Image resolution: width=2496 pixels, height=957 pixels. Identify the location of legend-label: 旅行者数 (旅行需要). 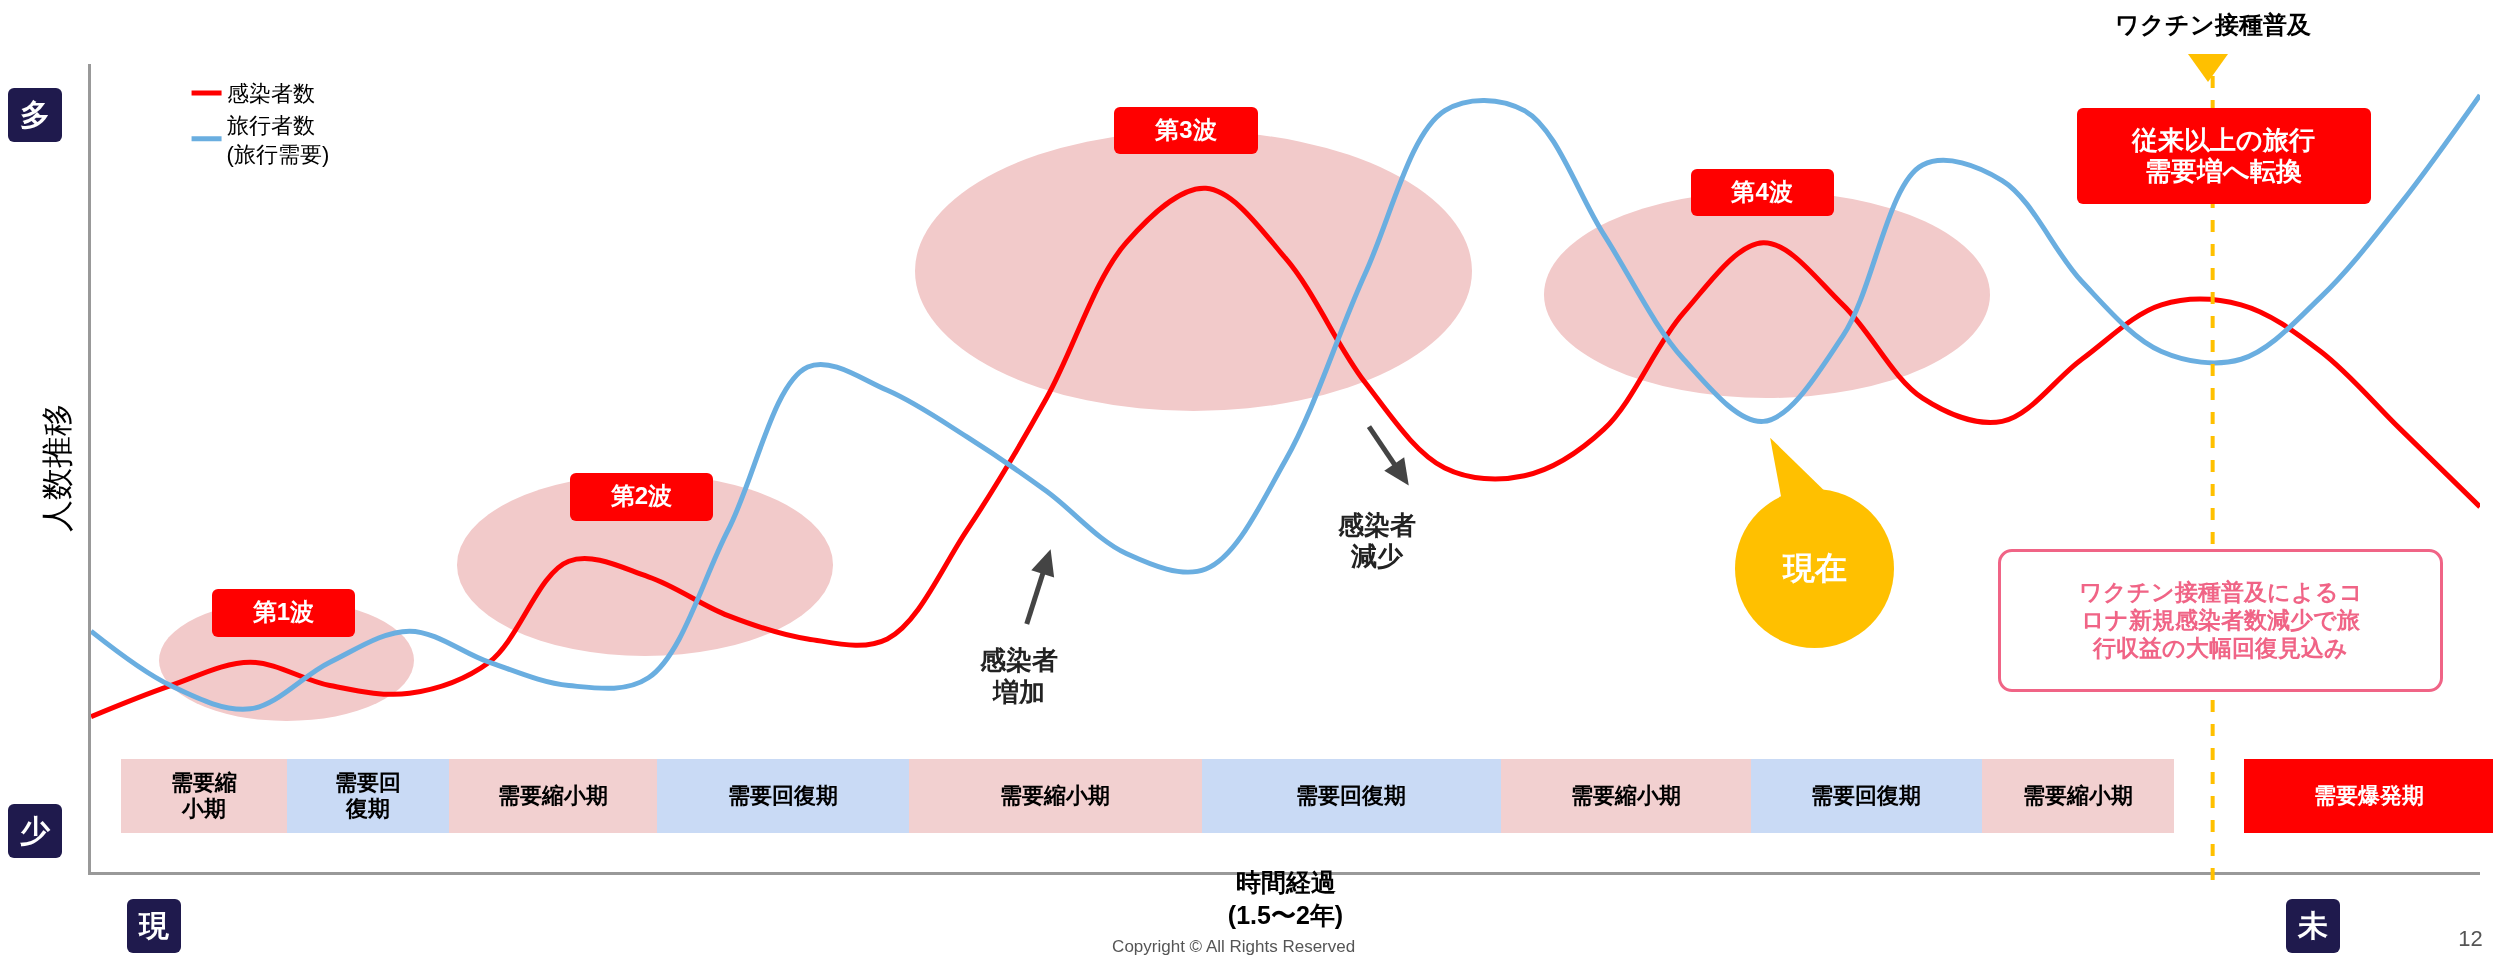
(278, 140).